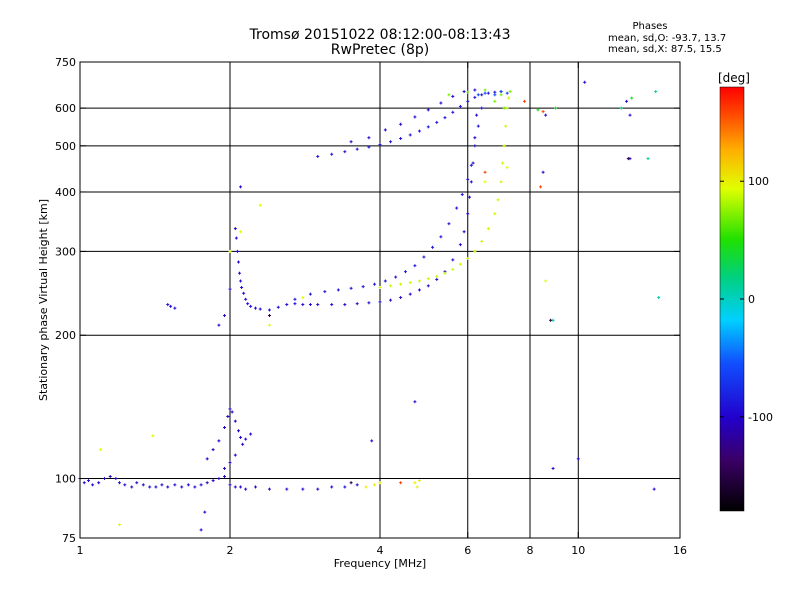 This screenshot has height=600, width=800. I want to click on y-axis-label: Stationary phase Virtual Height [km], so click(43, 300).